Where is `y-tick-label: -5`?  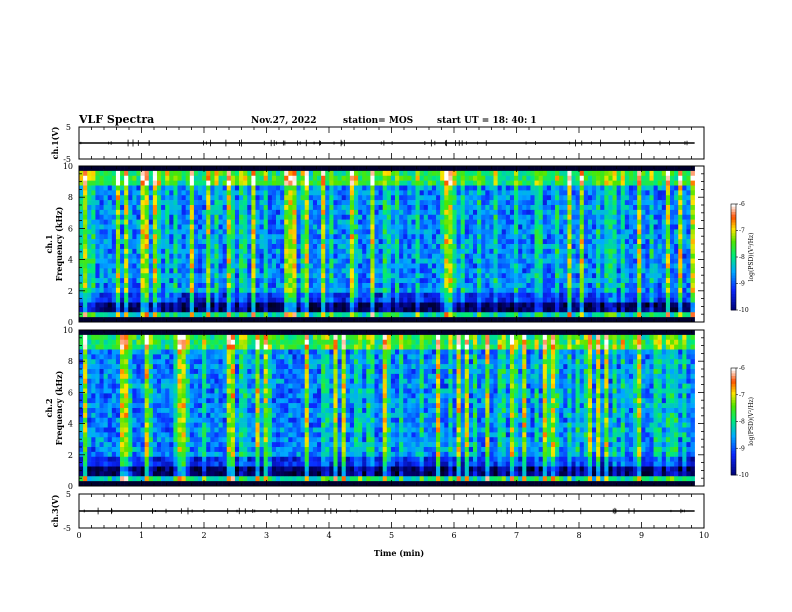
y-tick-label: -5 is located at coordinates (67, 159).